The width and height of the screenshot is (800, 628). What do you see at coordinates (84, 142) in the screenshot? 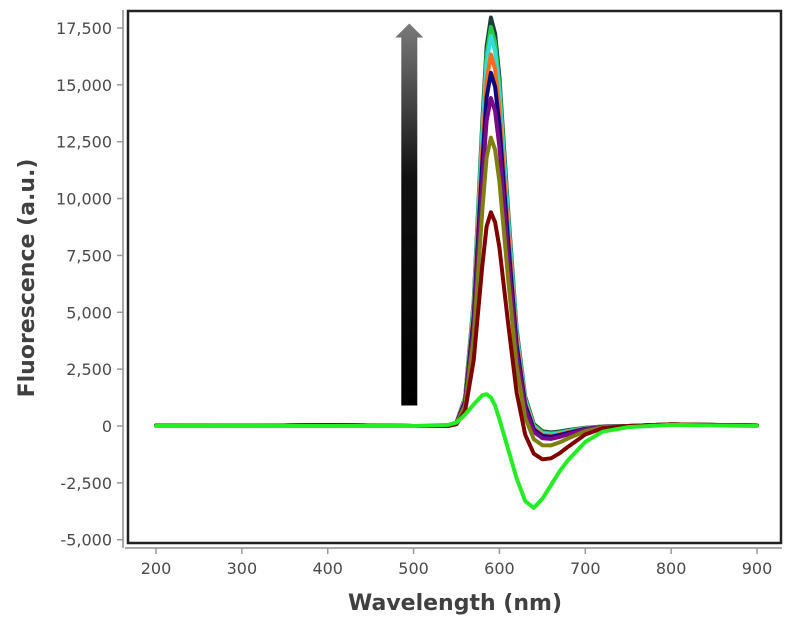
I see `y-tick-label: 12,500` at bounding box center [84, 142].